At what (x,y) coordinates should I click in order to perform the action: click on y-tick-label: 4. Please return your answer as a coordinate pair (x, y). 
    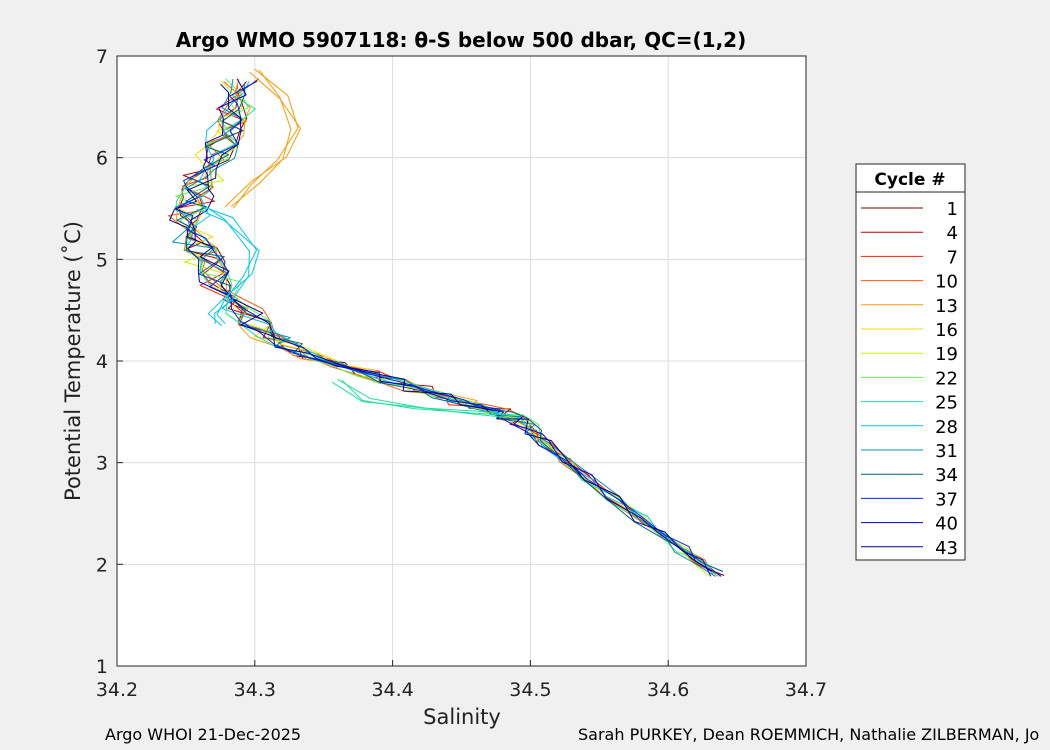
    Looking at the image, I should click on (102, 362).